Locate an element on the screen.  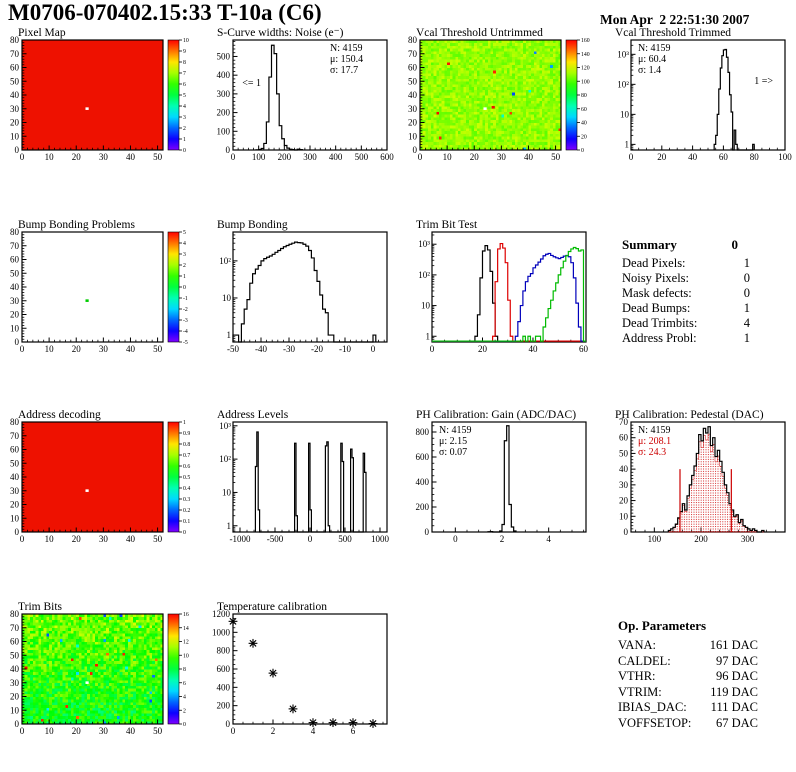
svg-text: 3 is located at coordinates (184, 118).